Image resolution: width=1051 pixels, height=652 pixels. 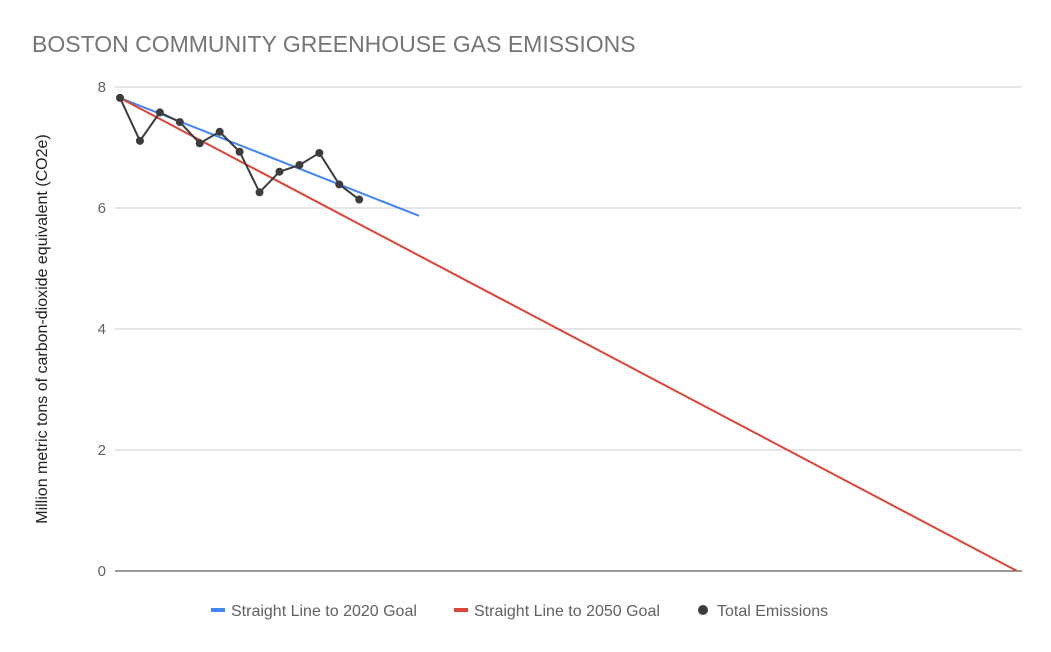 I want to click on y-tick-label: 0, so click(x=102, y=571).